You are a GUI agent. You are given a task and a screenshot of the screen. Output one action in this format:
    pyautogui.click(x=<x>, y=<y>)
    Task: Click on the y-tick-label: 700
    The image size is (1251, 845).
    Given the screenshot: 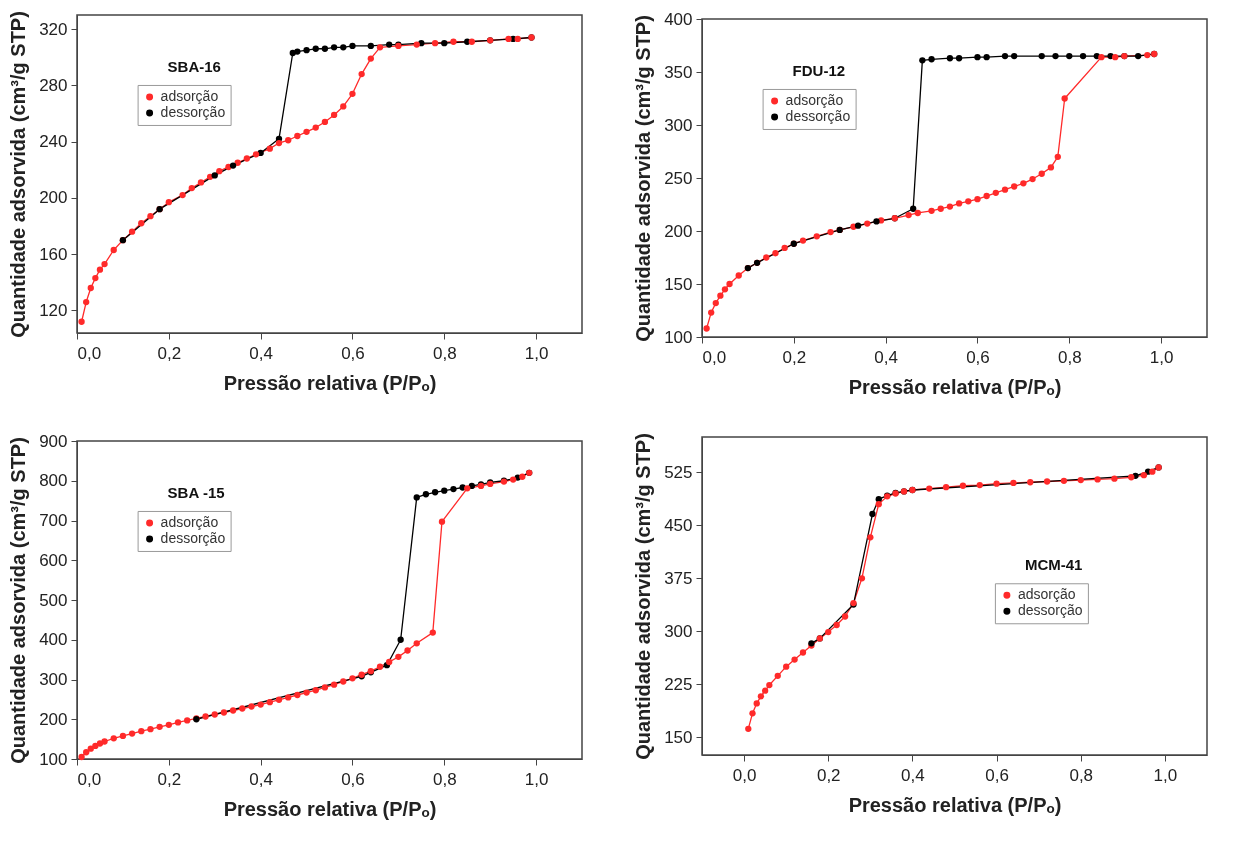 What is the action you would take?
    pyautogui.click(x=53, y=520)
    